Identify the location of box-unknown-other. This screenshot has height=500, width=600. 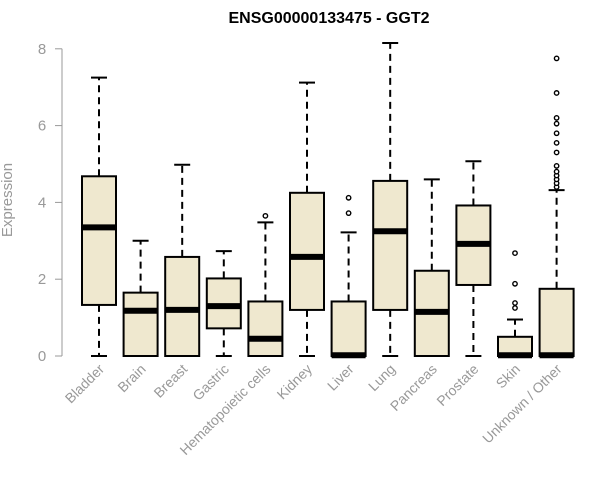
(556, 207).